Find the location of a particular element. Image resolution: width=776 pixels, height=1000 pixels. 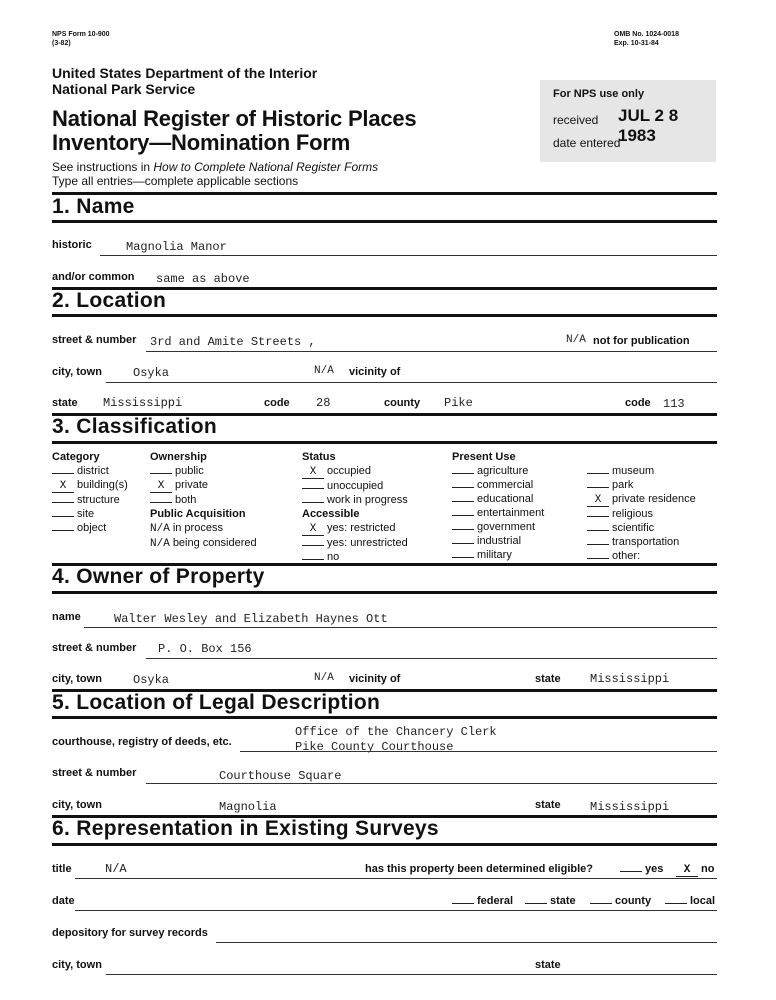

checkbox-item: work in progress is located at coordinates (355, 500).